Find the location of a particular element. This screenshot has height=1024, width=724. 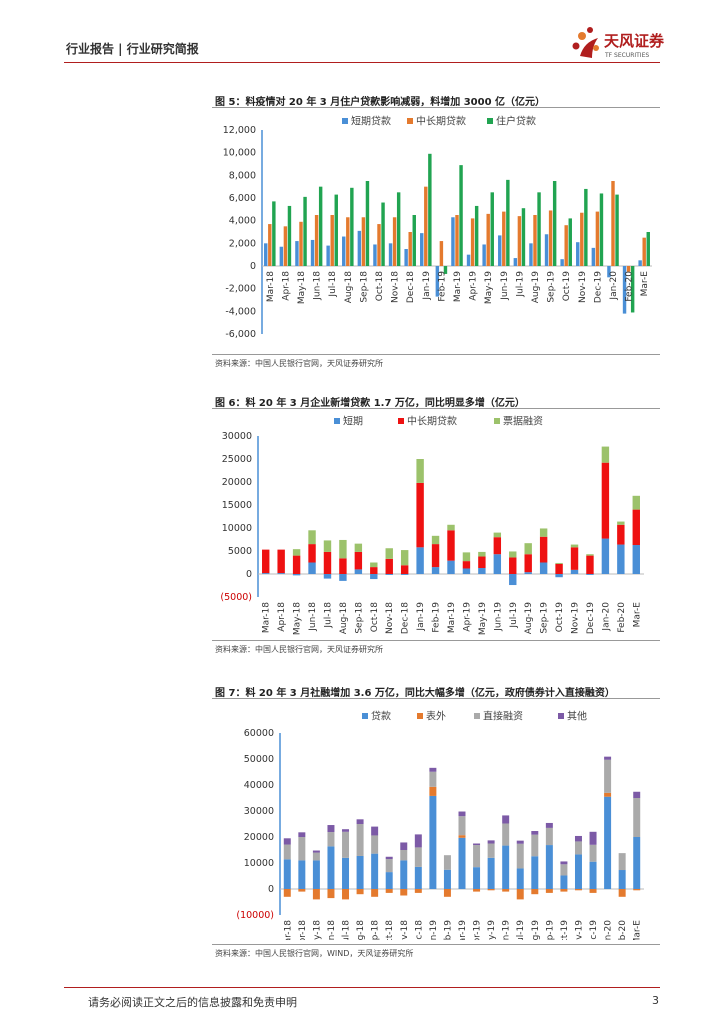

x-tick-label: Nov-19 is located at coordinates (583, 287).